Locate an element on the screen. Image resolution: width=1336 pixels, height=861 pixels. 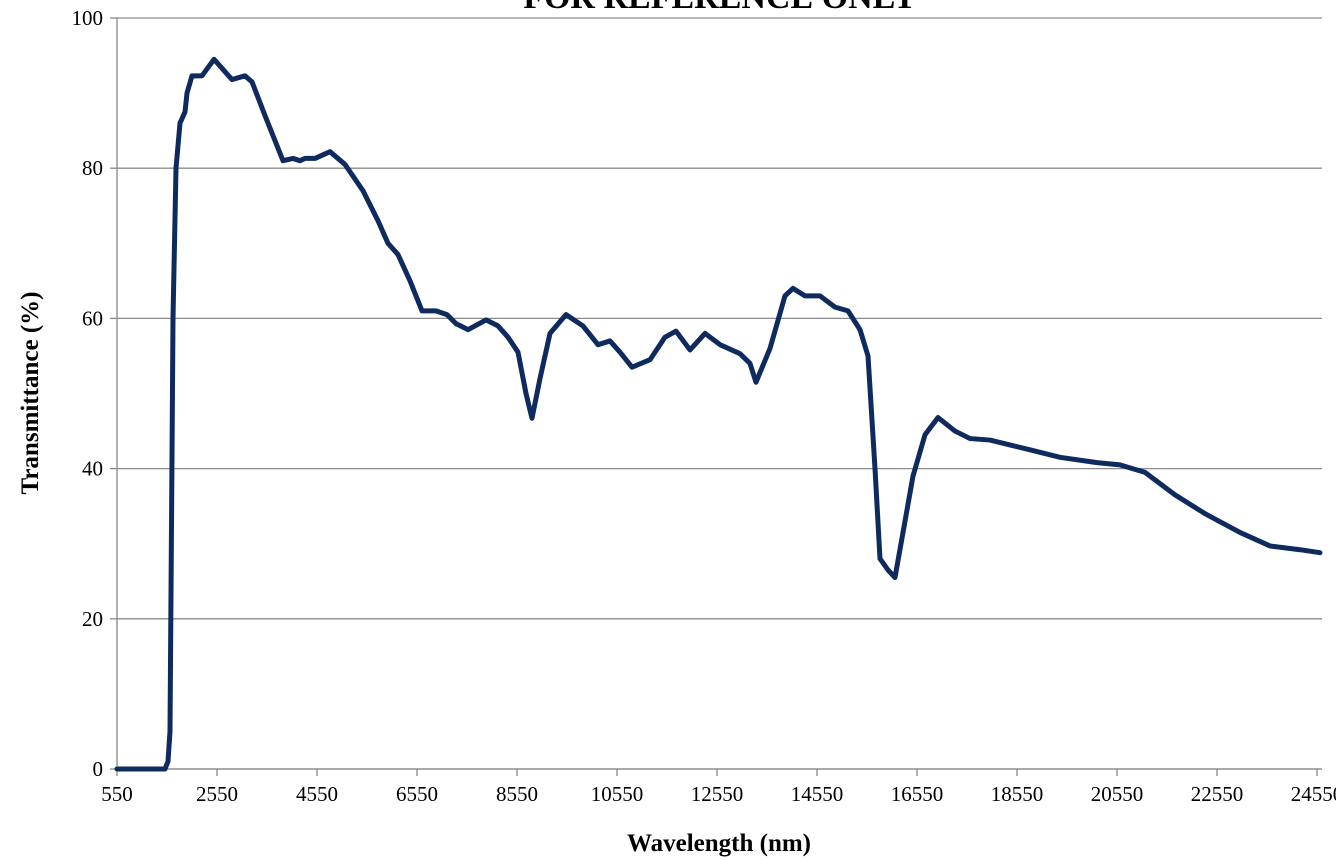
x-tick-label: 24550 is located at coordinates (1313, 794).